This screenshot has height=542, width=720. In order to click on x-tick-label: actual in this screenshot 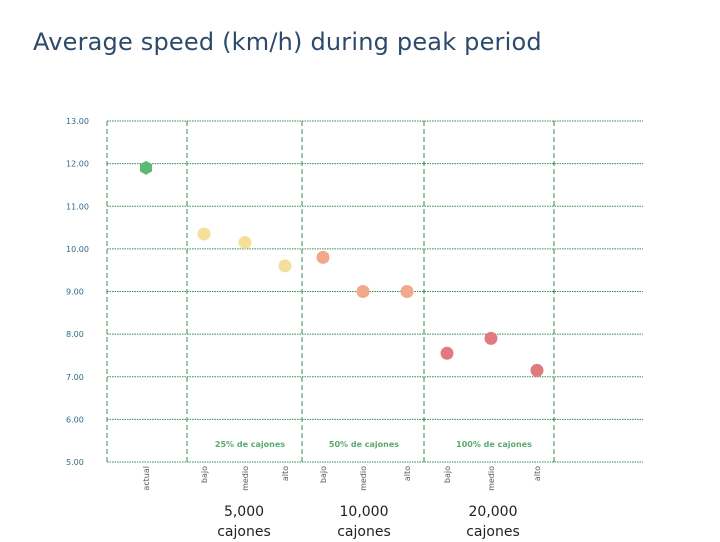, I will do `click(146, 478)`.